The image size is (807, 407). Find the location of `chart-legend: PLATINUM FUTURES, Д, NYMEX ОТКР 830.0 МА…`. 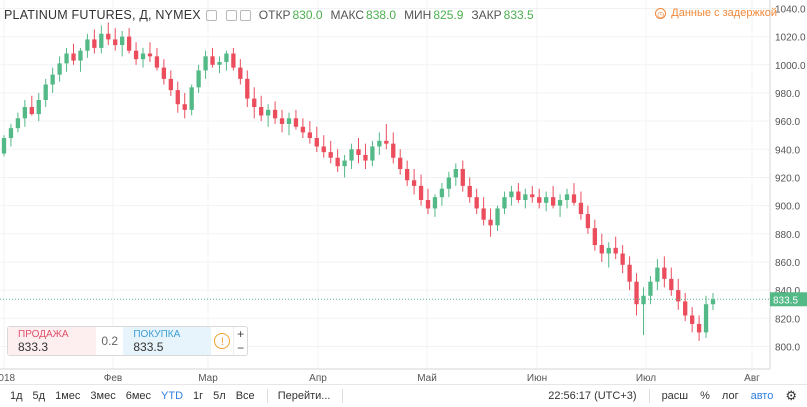

chart-legend: PLATINUM FUTURES, Д, NYMEX ОТКР 830.0 МА… is located at coordinates (267, 15).